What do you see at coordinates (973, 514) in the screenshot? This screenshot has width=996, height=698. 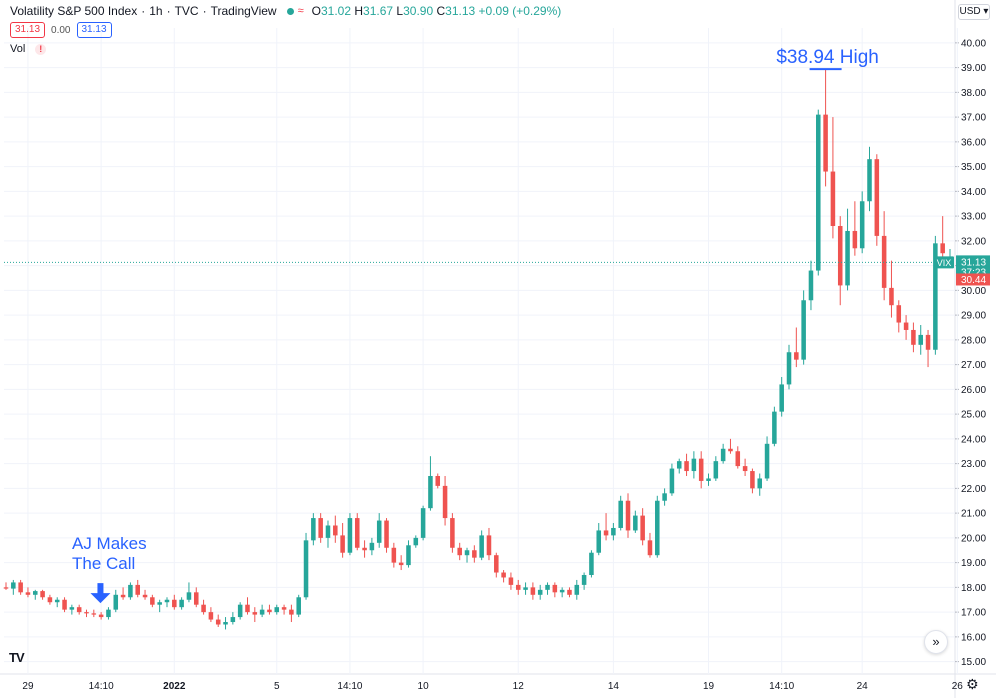 I see `y-tick-label: 21.00` at bounding box center [973, 514].